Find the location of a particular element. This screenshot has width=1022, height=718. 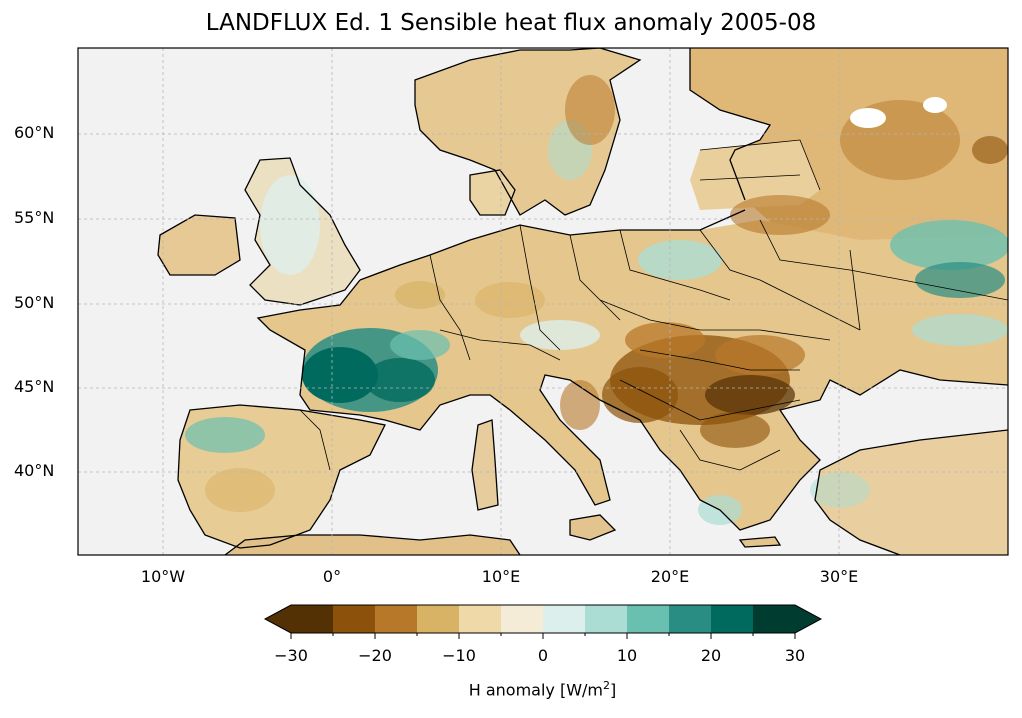

lat-label-40: 40°N is located at coordinates (34, 470).